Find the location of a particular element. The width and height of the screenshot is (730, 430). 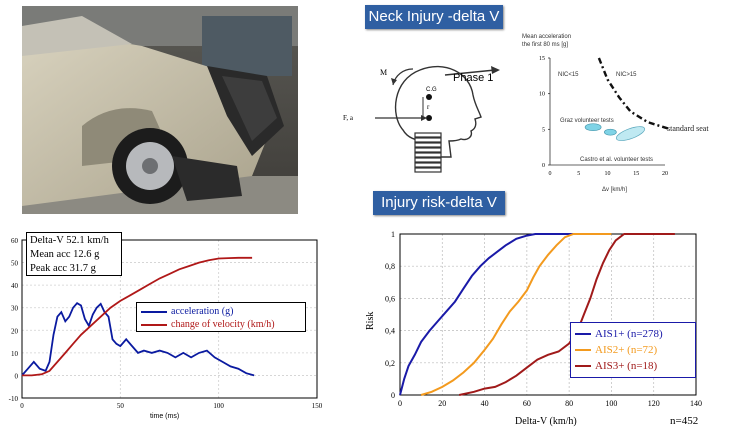

legend-label-velocity: change of velocity (km/h) is located at coordinates (223, 324).